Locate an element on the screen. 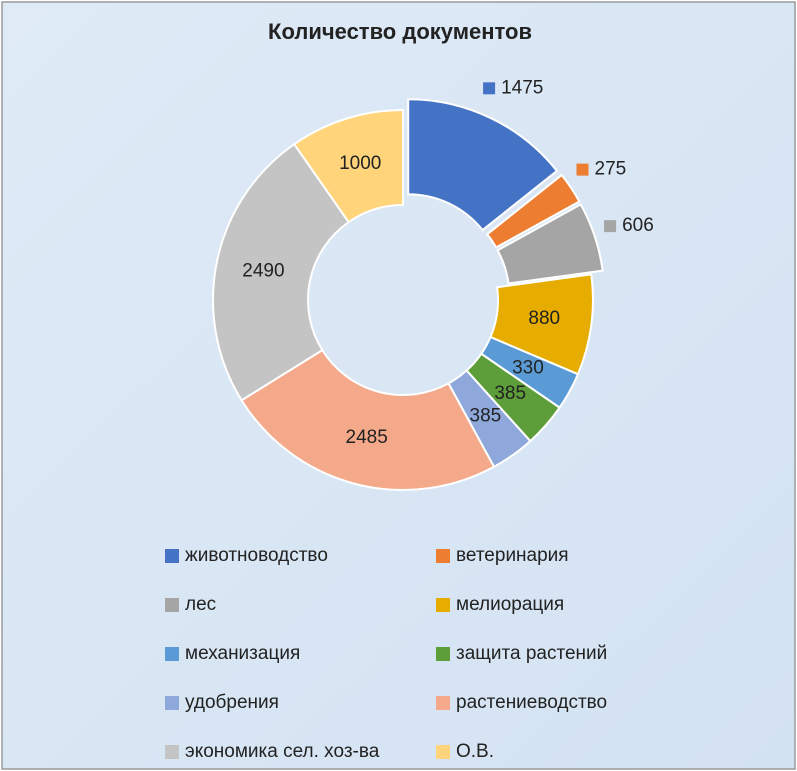 The height and width of the screenshot is (771, 797). legend-label: механизация is located at coordinates (242, 653).